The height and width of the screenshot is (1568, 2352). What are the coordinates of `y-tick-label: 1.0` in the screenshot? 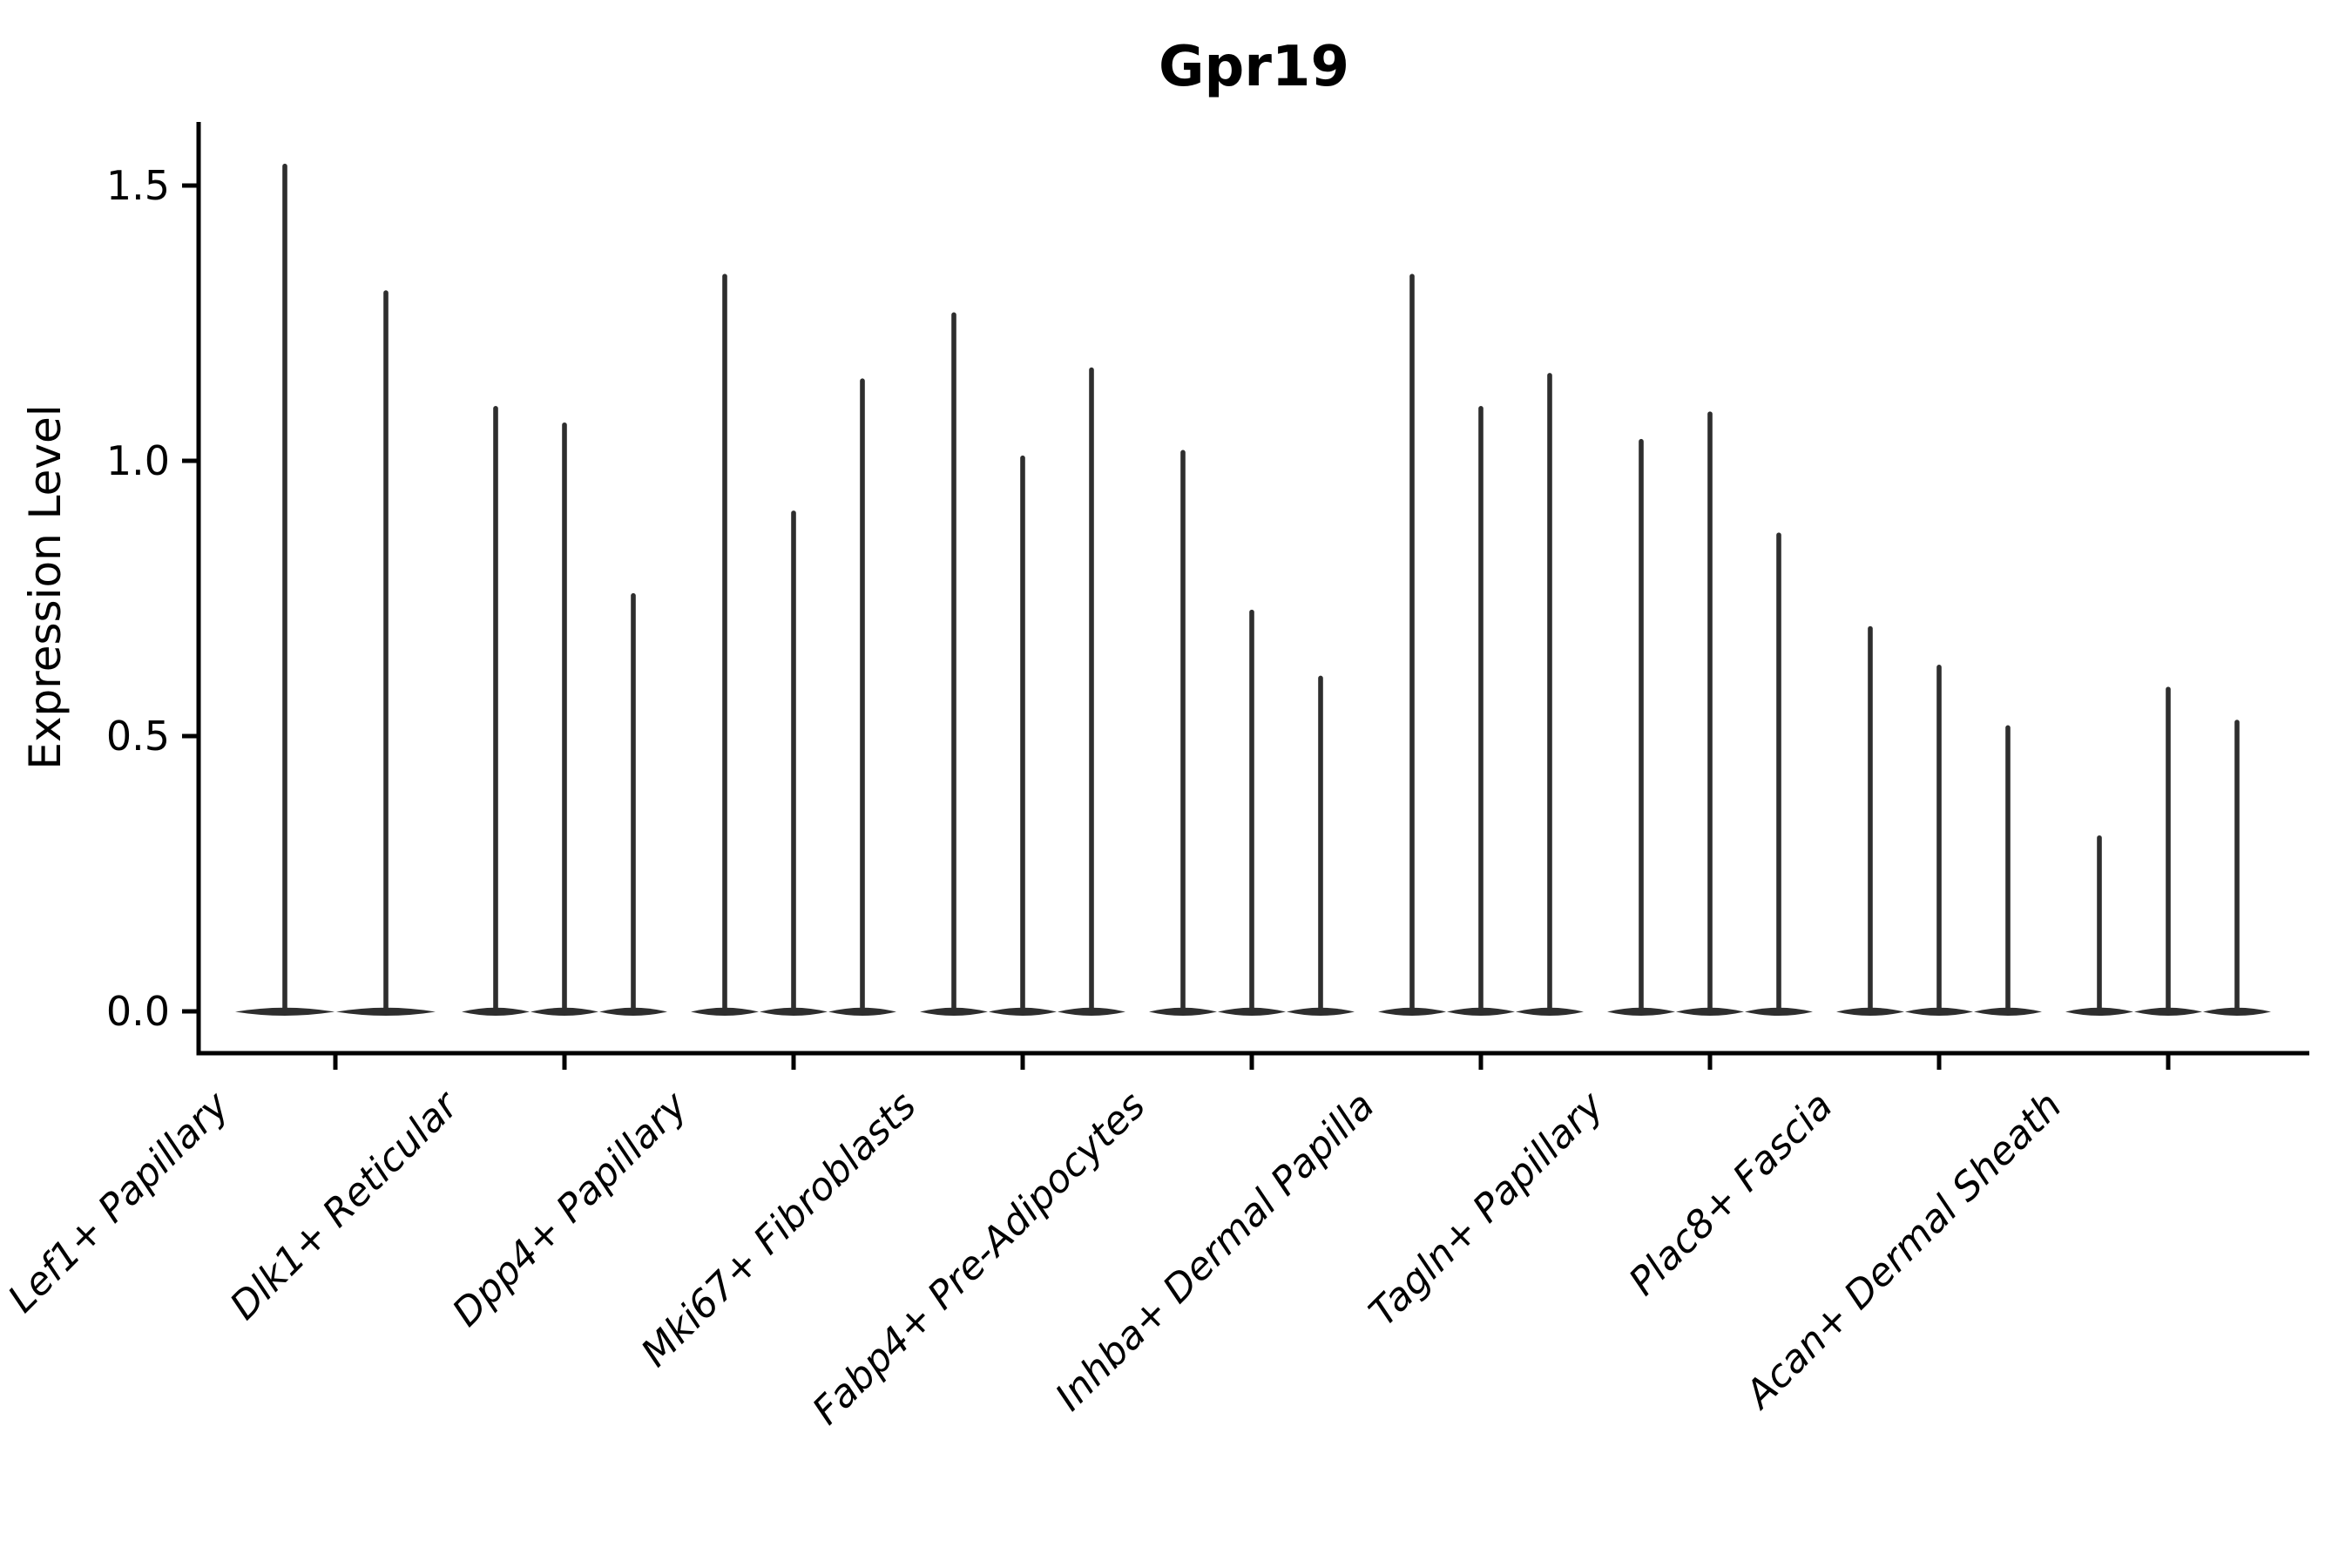 It's located at (138, 460).